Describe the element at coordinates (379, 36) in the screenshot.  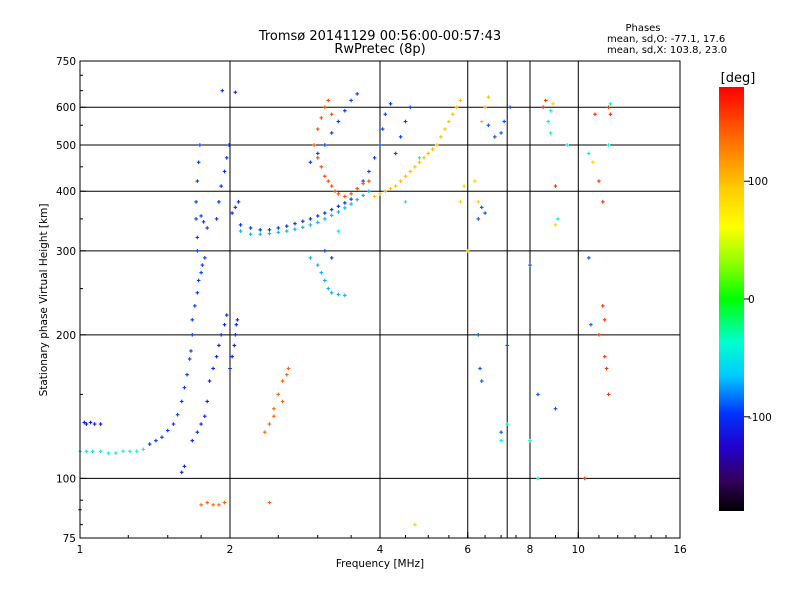
I see `chart-title: Tromsø 20141129 00:56:00-00:57:43` at that location.